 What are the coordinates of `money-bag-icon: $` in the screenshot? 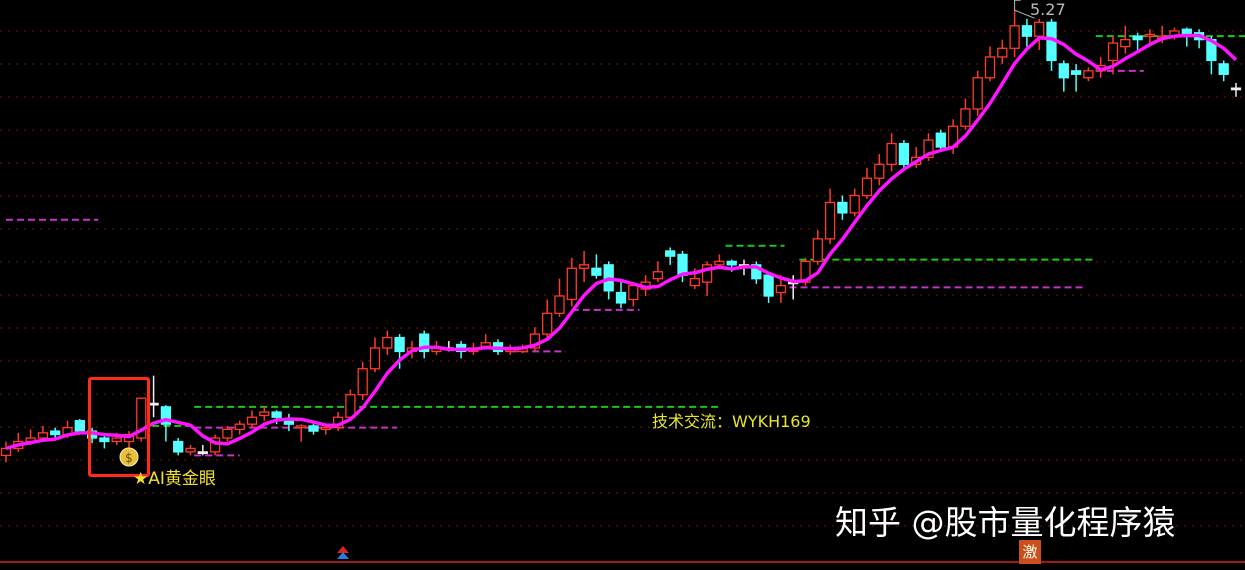 It's located at (129, 458).